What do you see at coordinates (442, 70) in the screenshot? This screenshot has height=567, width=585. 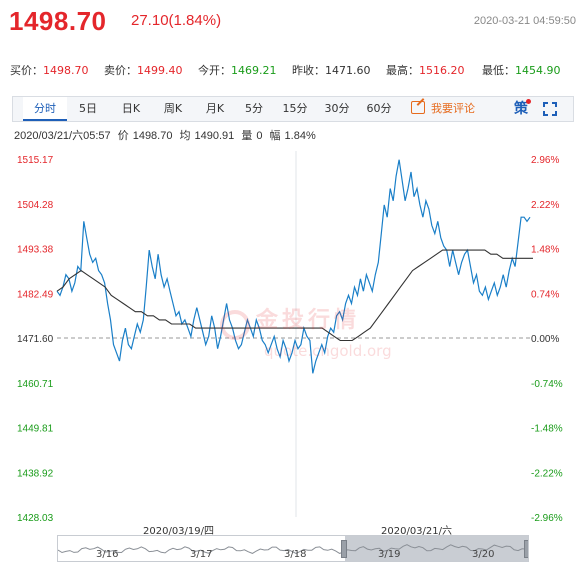 I see `quote-value: 1516.20` at bounding box center [442, 70].